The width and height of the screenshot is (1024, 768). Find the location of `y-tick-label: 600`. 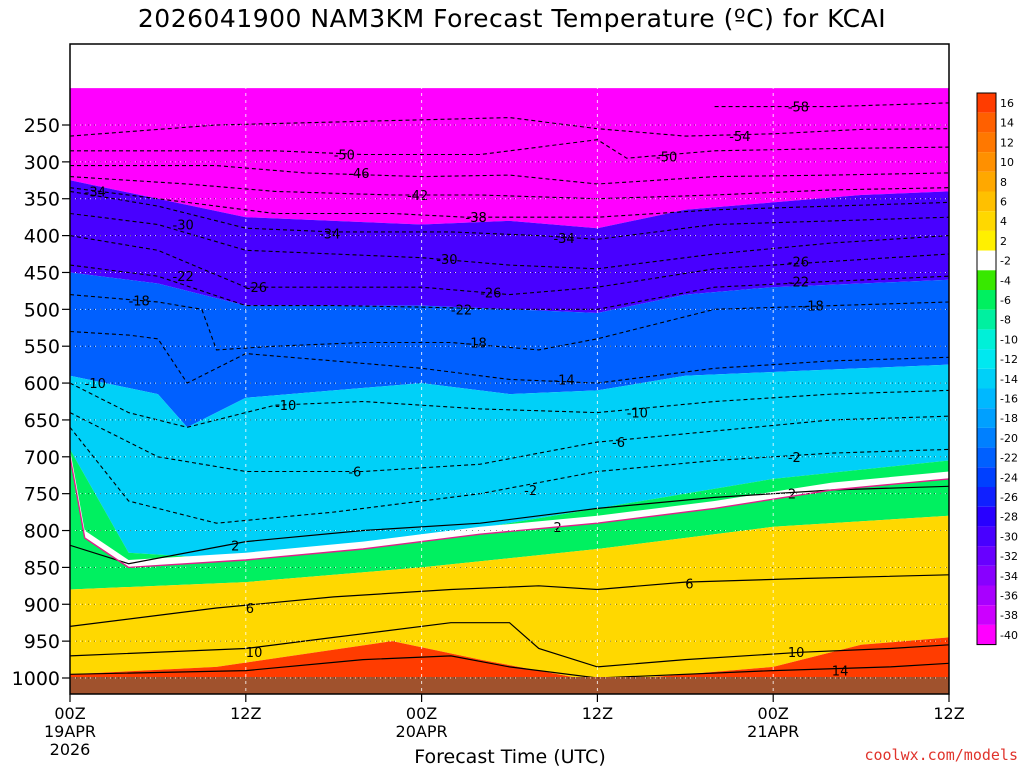

y-tick-label: 600 is located at coordinates (42, 384).